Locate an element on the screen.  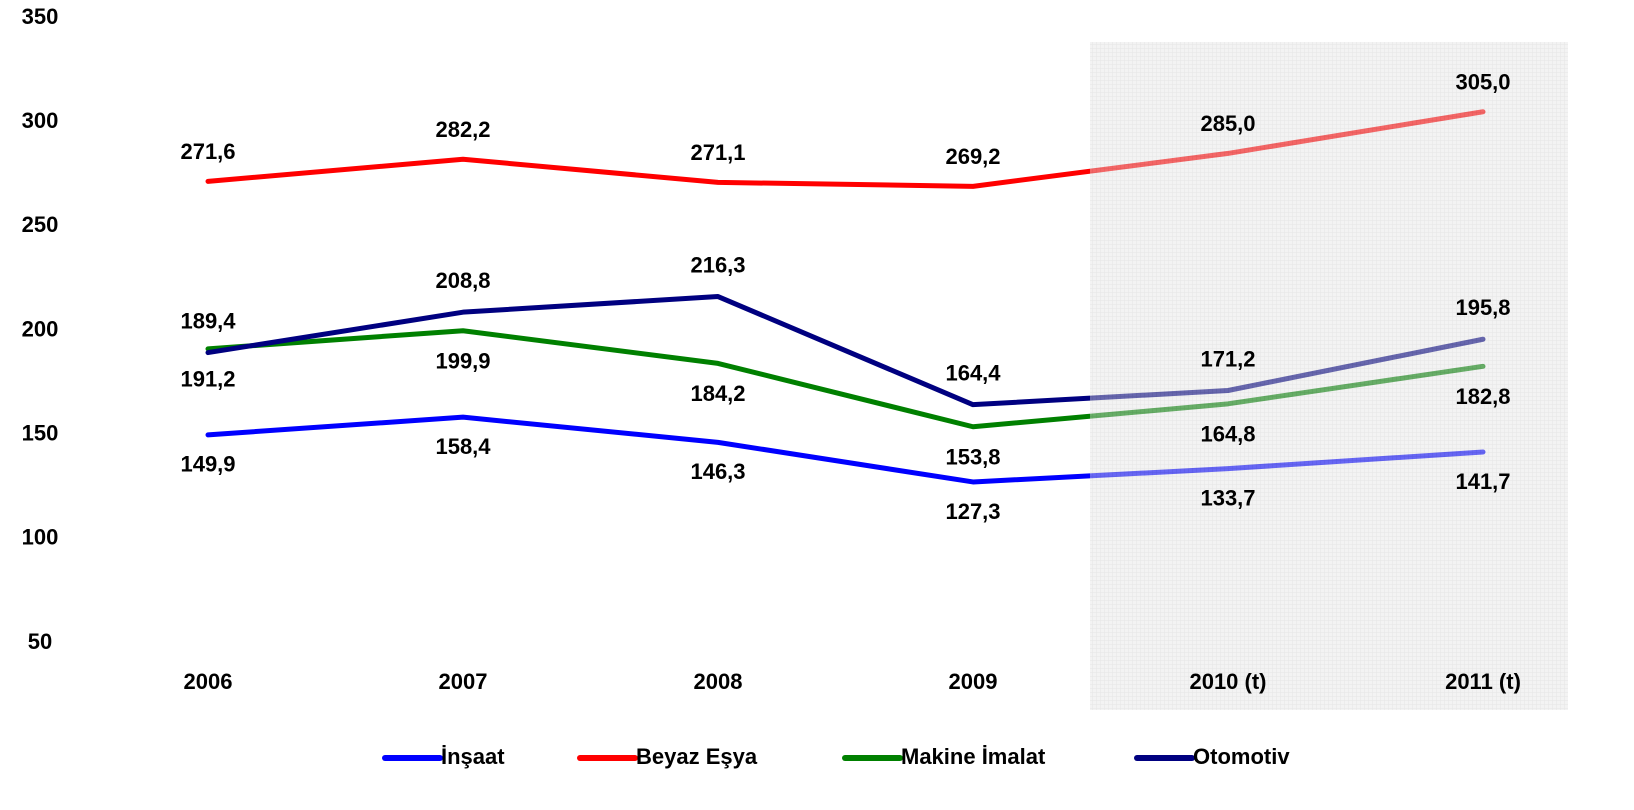
data-label: 271,6 is located at coordinates (207, 151).